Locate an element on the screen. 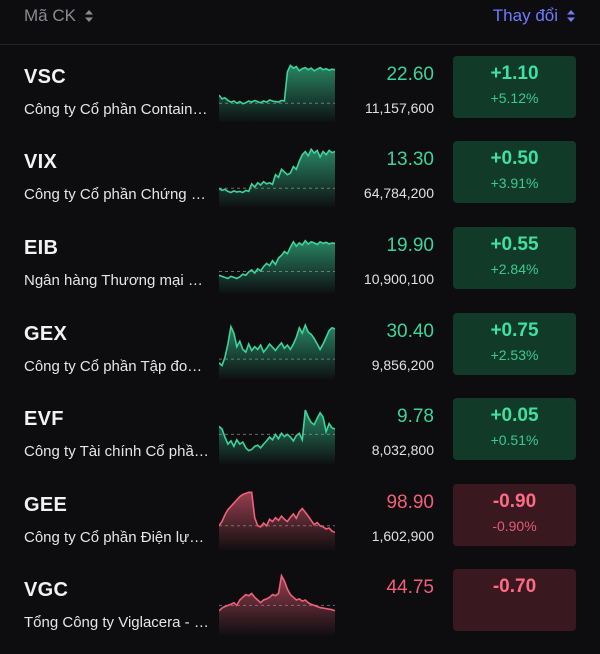  price-change: +1.10 is located at coordinates (514, 73).